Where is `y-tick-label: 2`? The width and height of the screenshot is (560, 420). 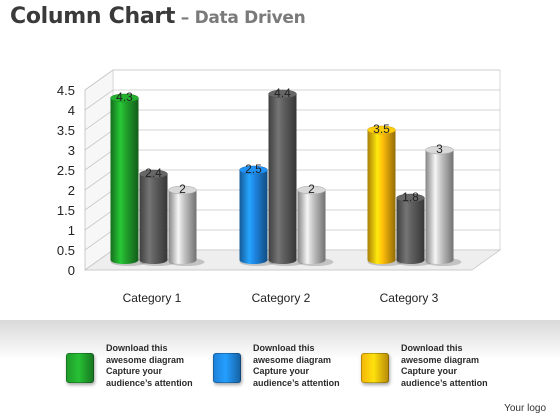 y-tick-label: 2 is located at coordinates (71, 190).